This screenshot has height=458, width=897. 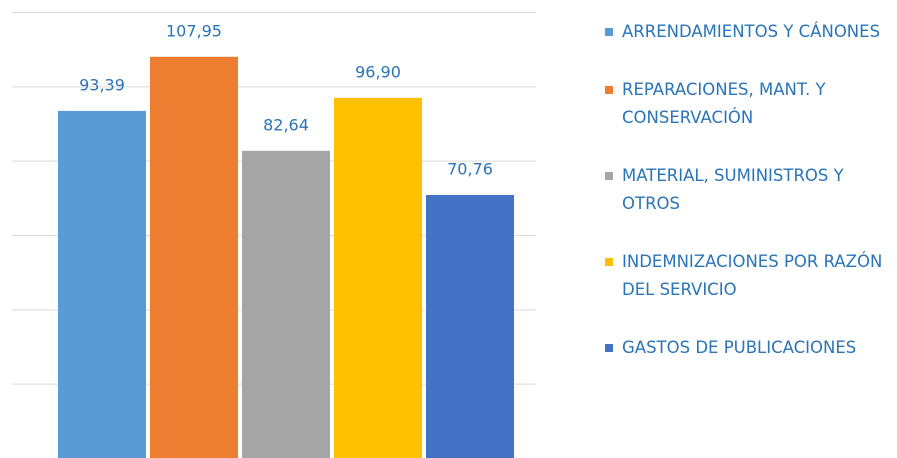 What do you see at coordinates (194, 30) in the screenshot?
I see `data-label: 107,95` at bounding box center [194, 30].